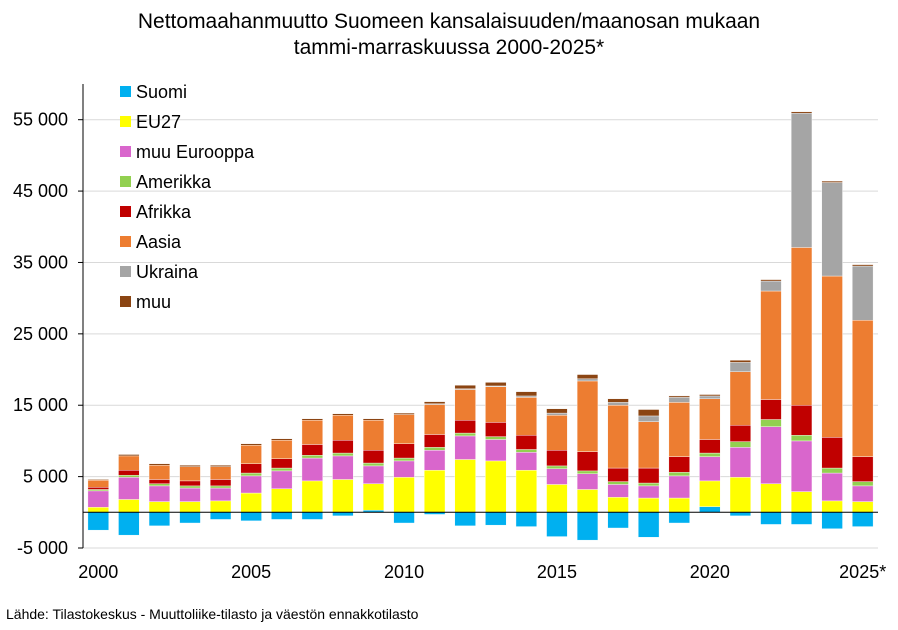  I want to click on bar-muu-eurooppa-2005, so click(251, 484).